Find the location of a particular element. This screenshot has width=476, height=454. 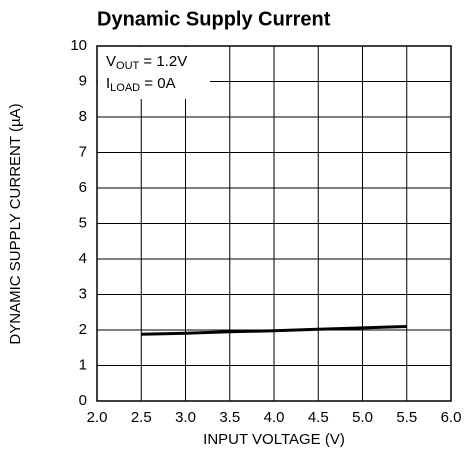

y-tick-label: 3 is located at coordinates (83, 293).